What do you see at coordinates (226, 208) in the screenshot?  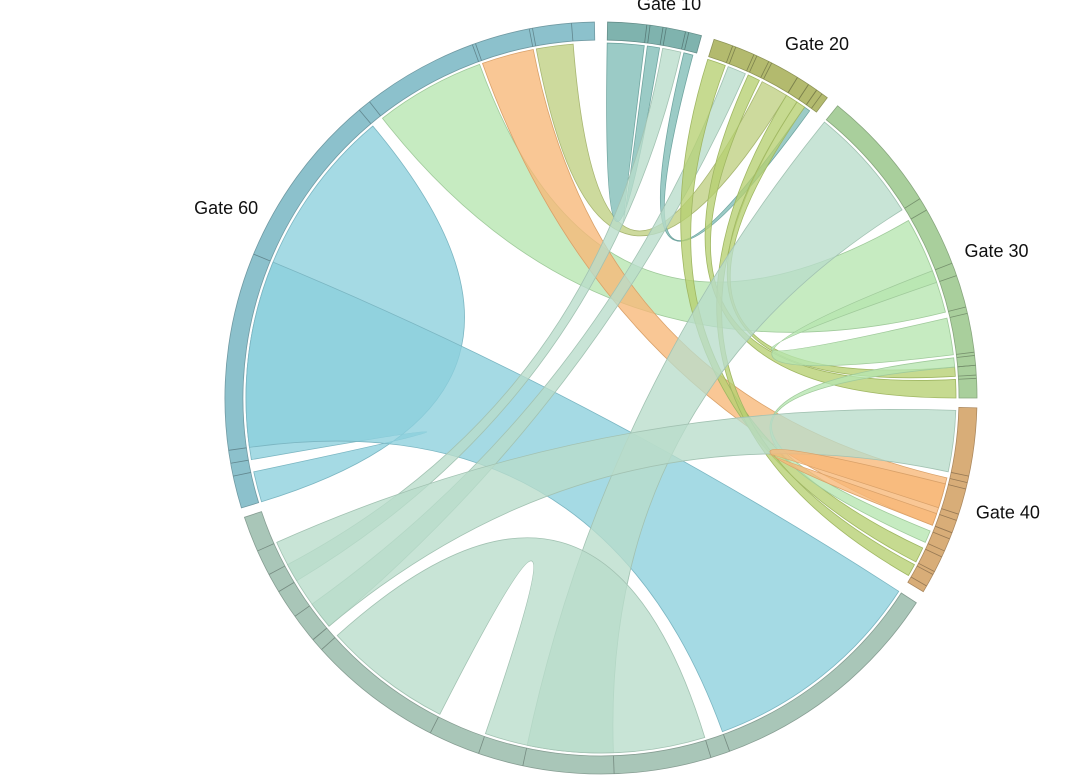 I see `group-label-g60: Gate 60` at bounding box center [226, 208].